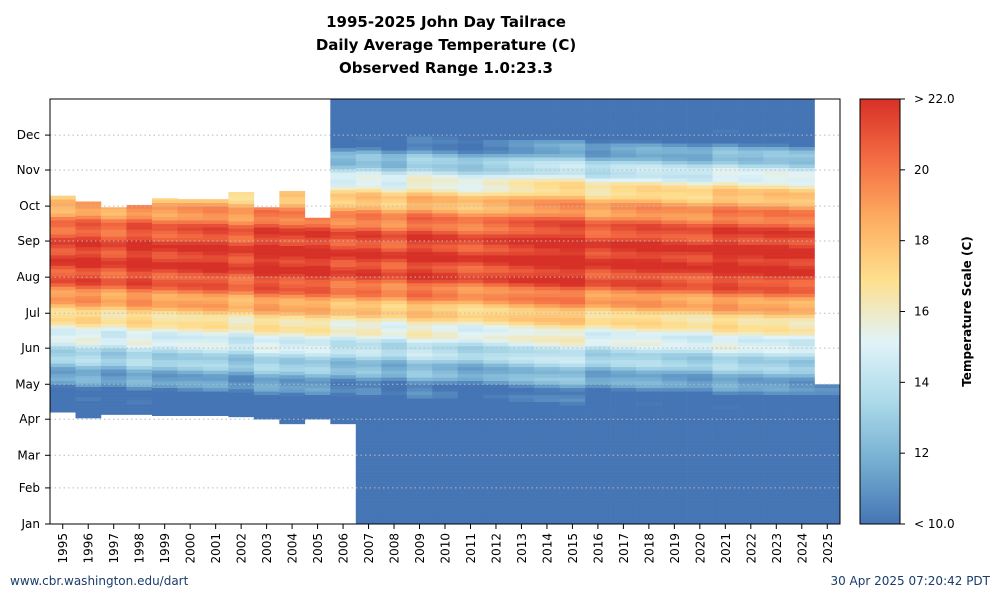 The width and height of the screenshot is (1000, 600). What do you see at coordinates (27, 384) in the screenshot?
I see `y-tick-label-may: May` at bounding box center [27, 384].